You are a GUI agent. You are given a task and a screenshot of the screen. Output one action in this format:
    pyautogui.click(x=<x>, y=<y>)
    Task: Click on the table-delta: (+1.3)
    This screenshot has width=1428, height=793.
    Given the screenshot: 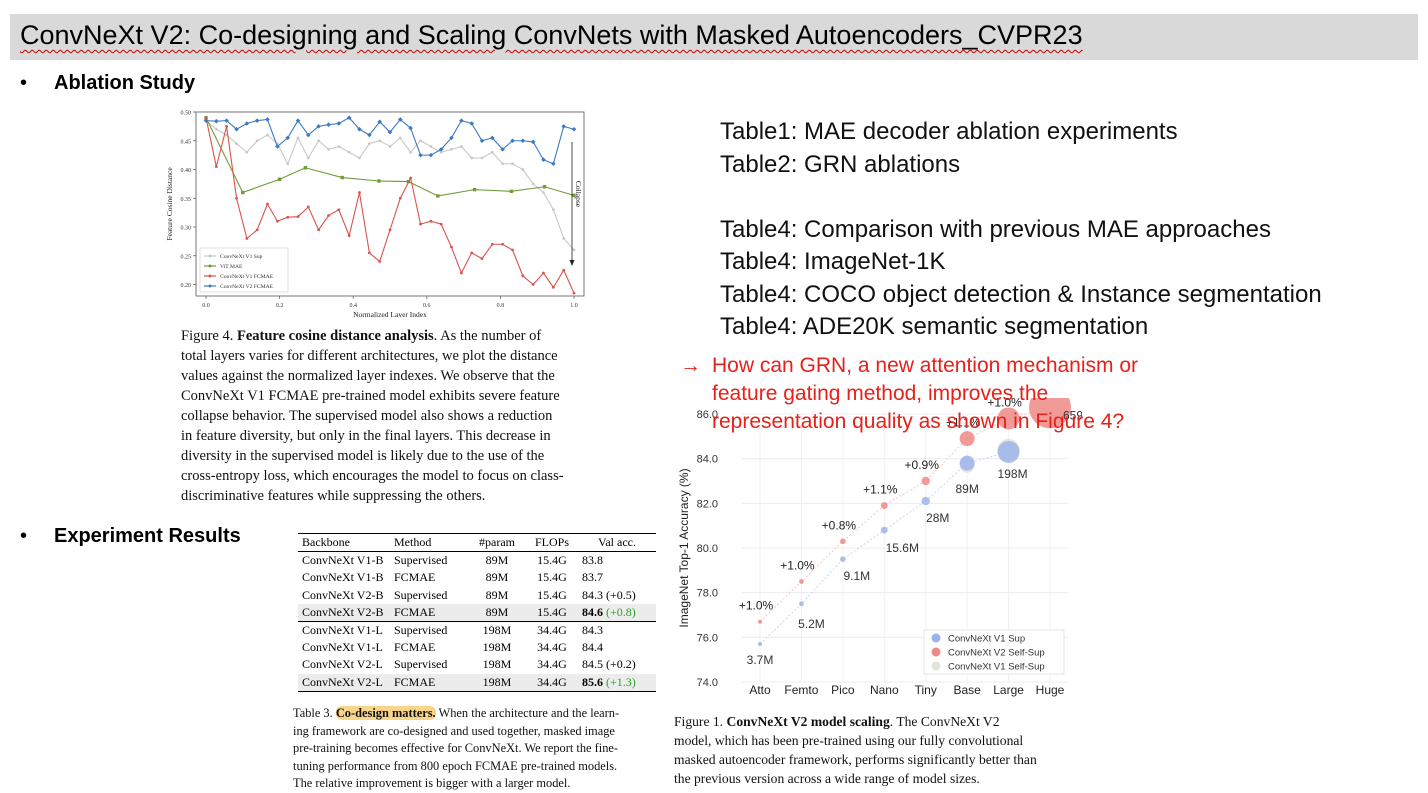 What is the action you would take?
    pyautogui.click(x=621, y=681)
    